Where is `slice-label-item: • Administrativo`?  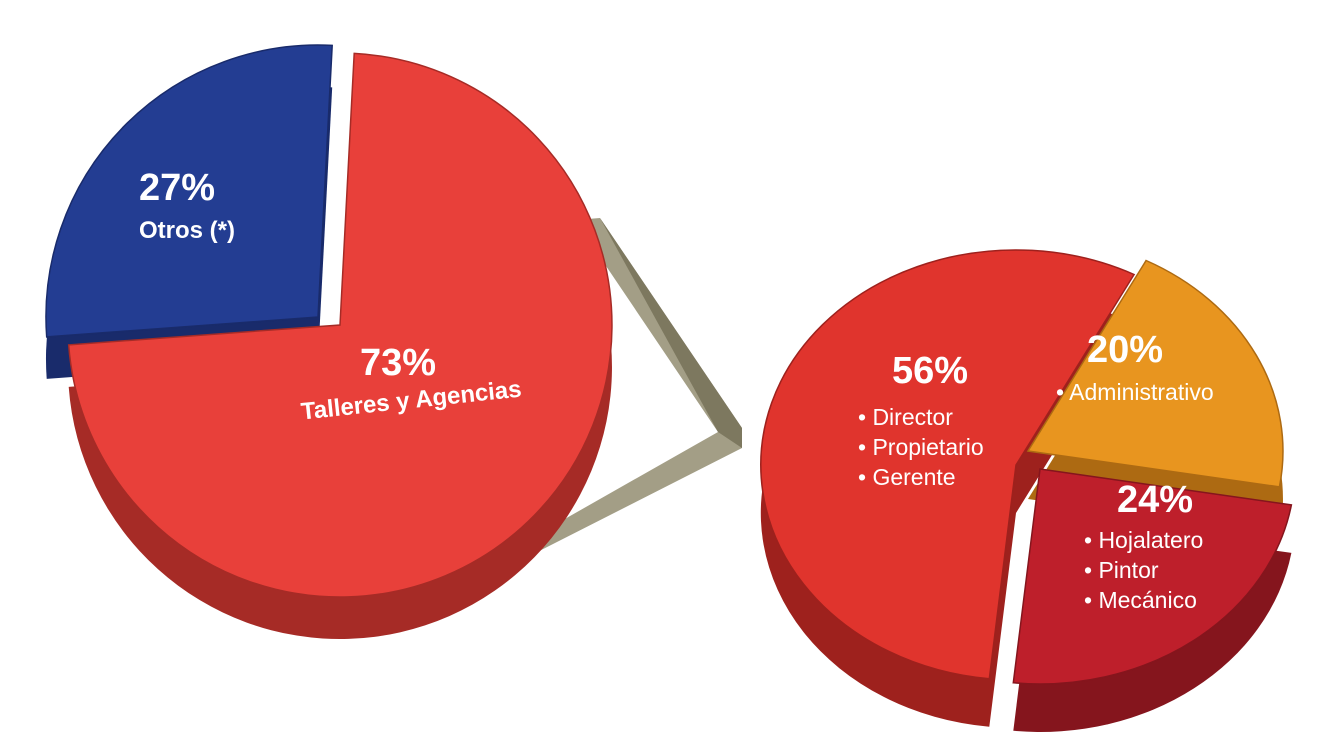 slice-label-item: • Administrativo is located at coordinates (1135, 392).